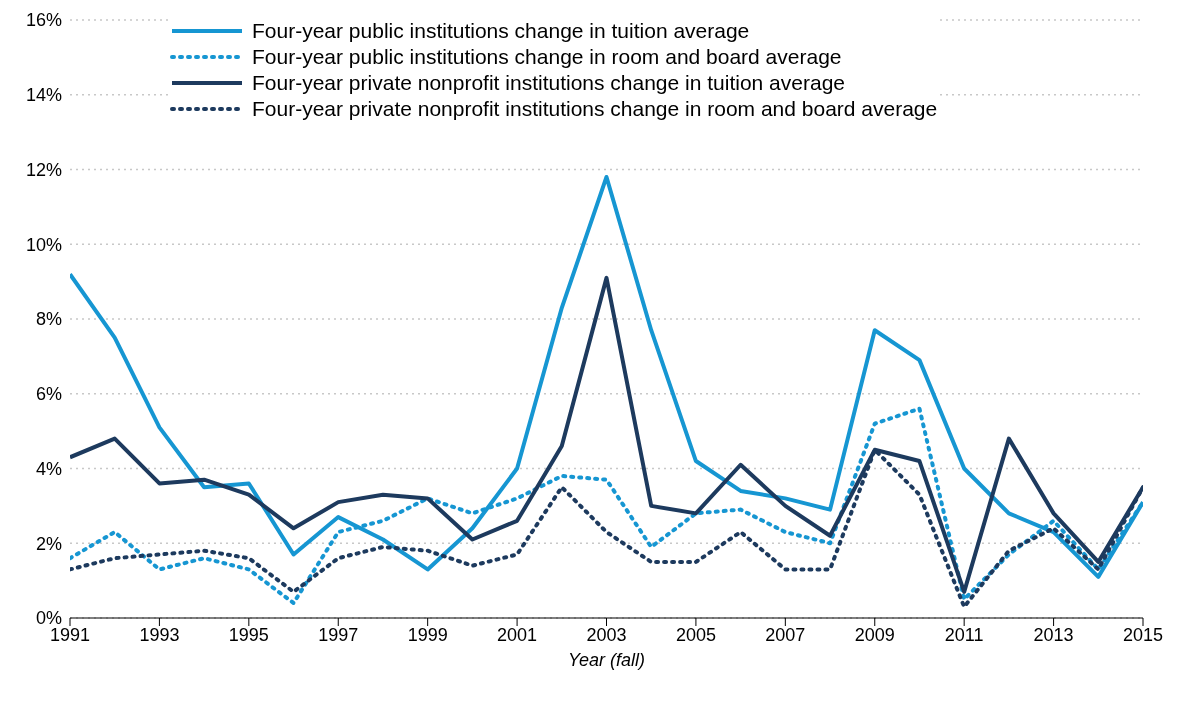 This screenshot has height=708, width=1183. I want to click on legend-label: Four-year public institutions change in tuition average, so click(501, 31).